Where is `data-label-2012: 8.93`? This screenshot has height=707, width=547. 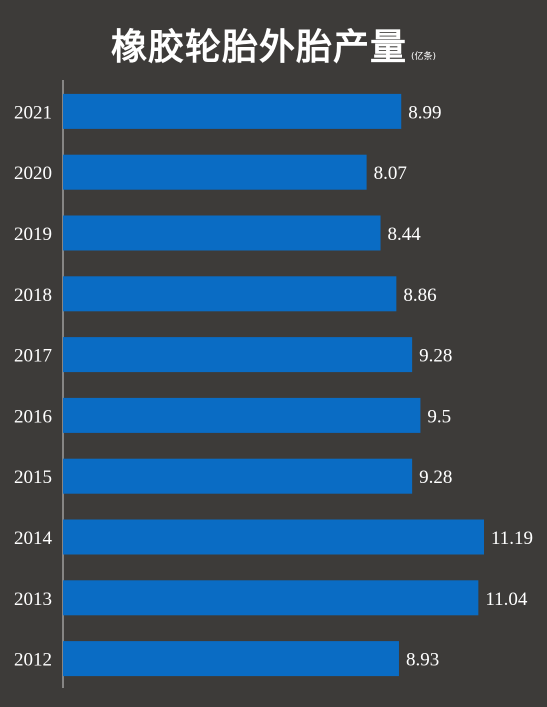
data-label-2012: 8.93 is located at coordinates (422, 660).